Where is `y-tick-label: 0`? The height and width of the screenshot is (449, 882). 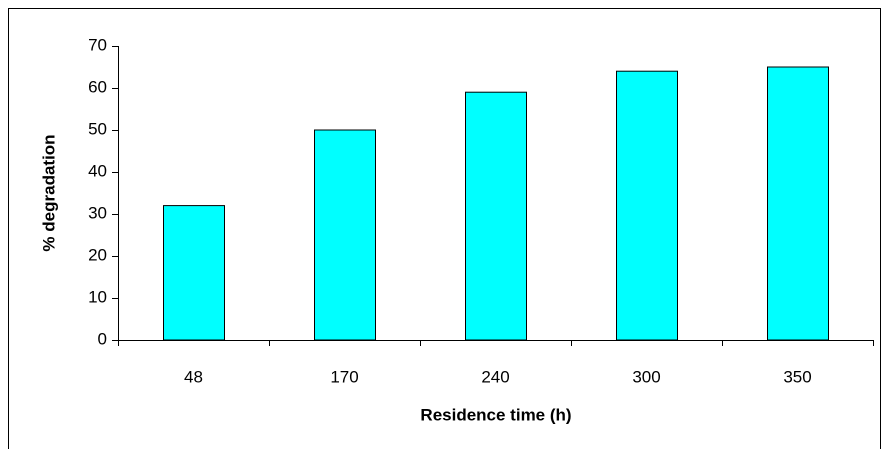
y-tick-label: 0 is located at coordinates (102, 338).